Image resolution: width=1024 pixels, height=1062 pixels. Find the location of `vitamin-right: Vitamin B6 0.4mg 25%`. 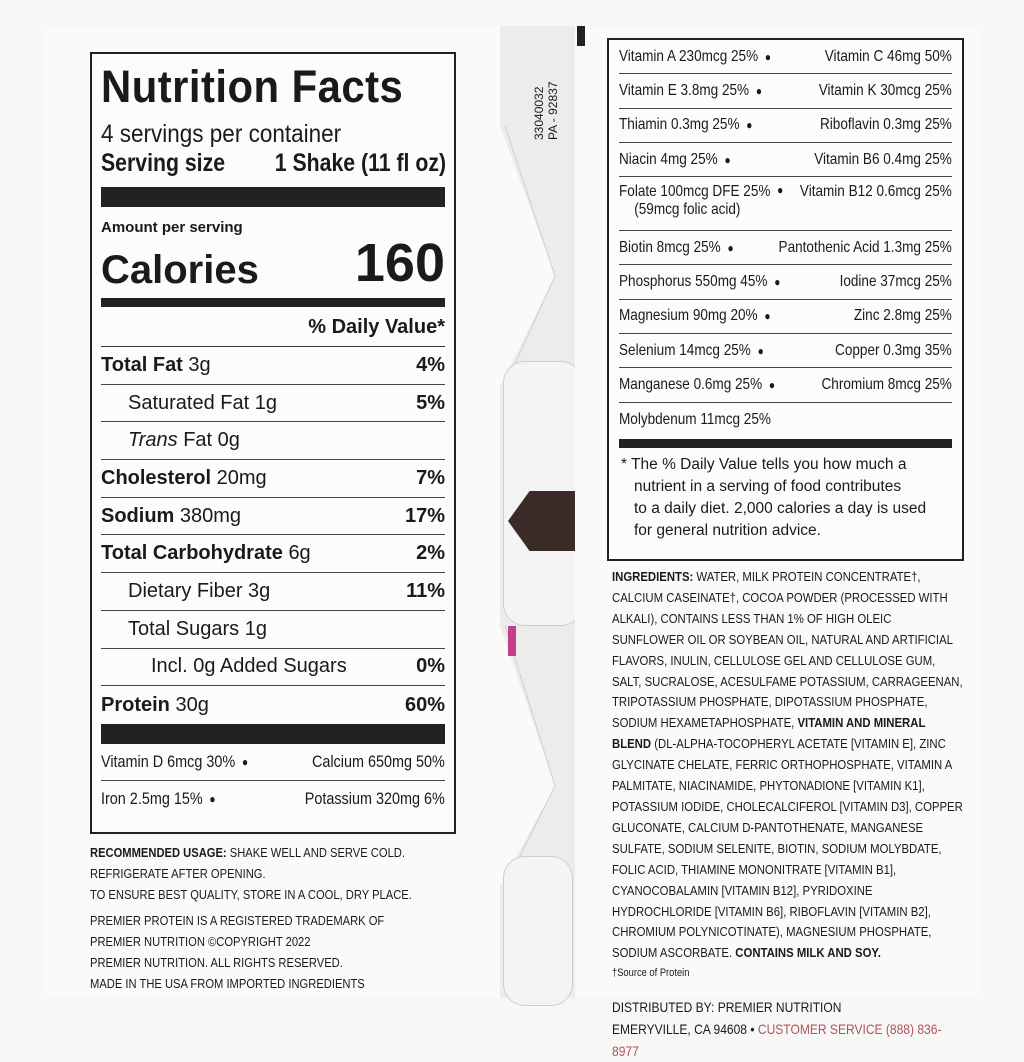

vitamin-right: Vitamin B6 0.4mg 25% is located at coordinates (883, 159).